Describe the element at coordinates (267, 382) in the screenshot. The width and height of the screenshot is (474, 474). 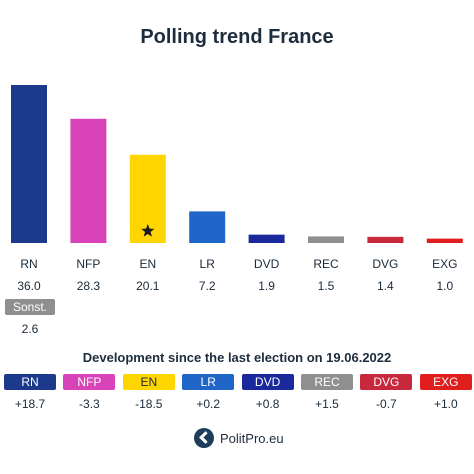
I see `development-party-dvd: DVD` at that location.